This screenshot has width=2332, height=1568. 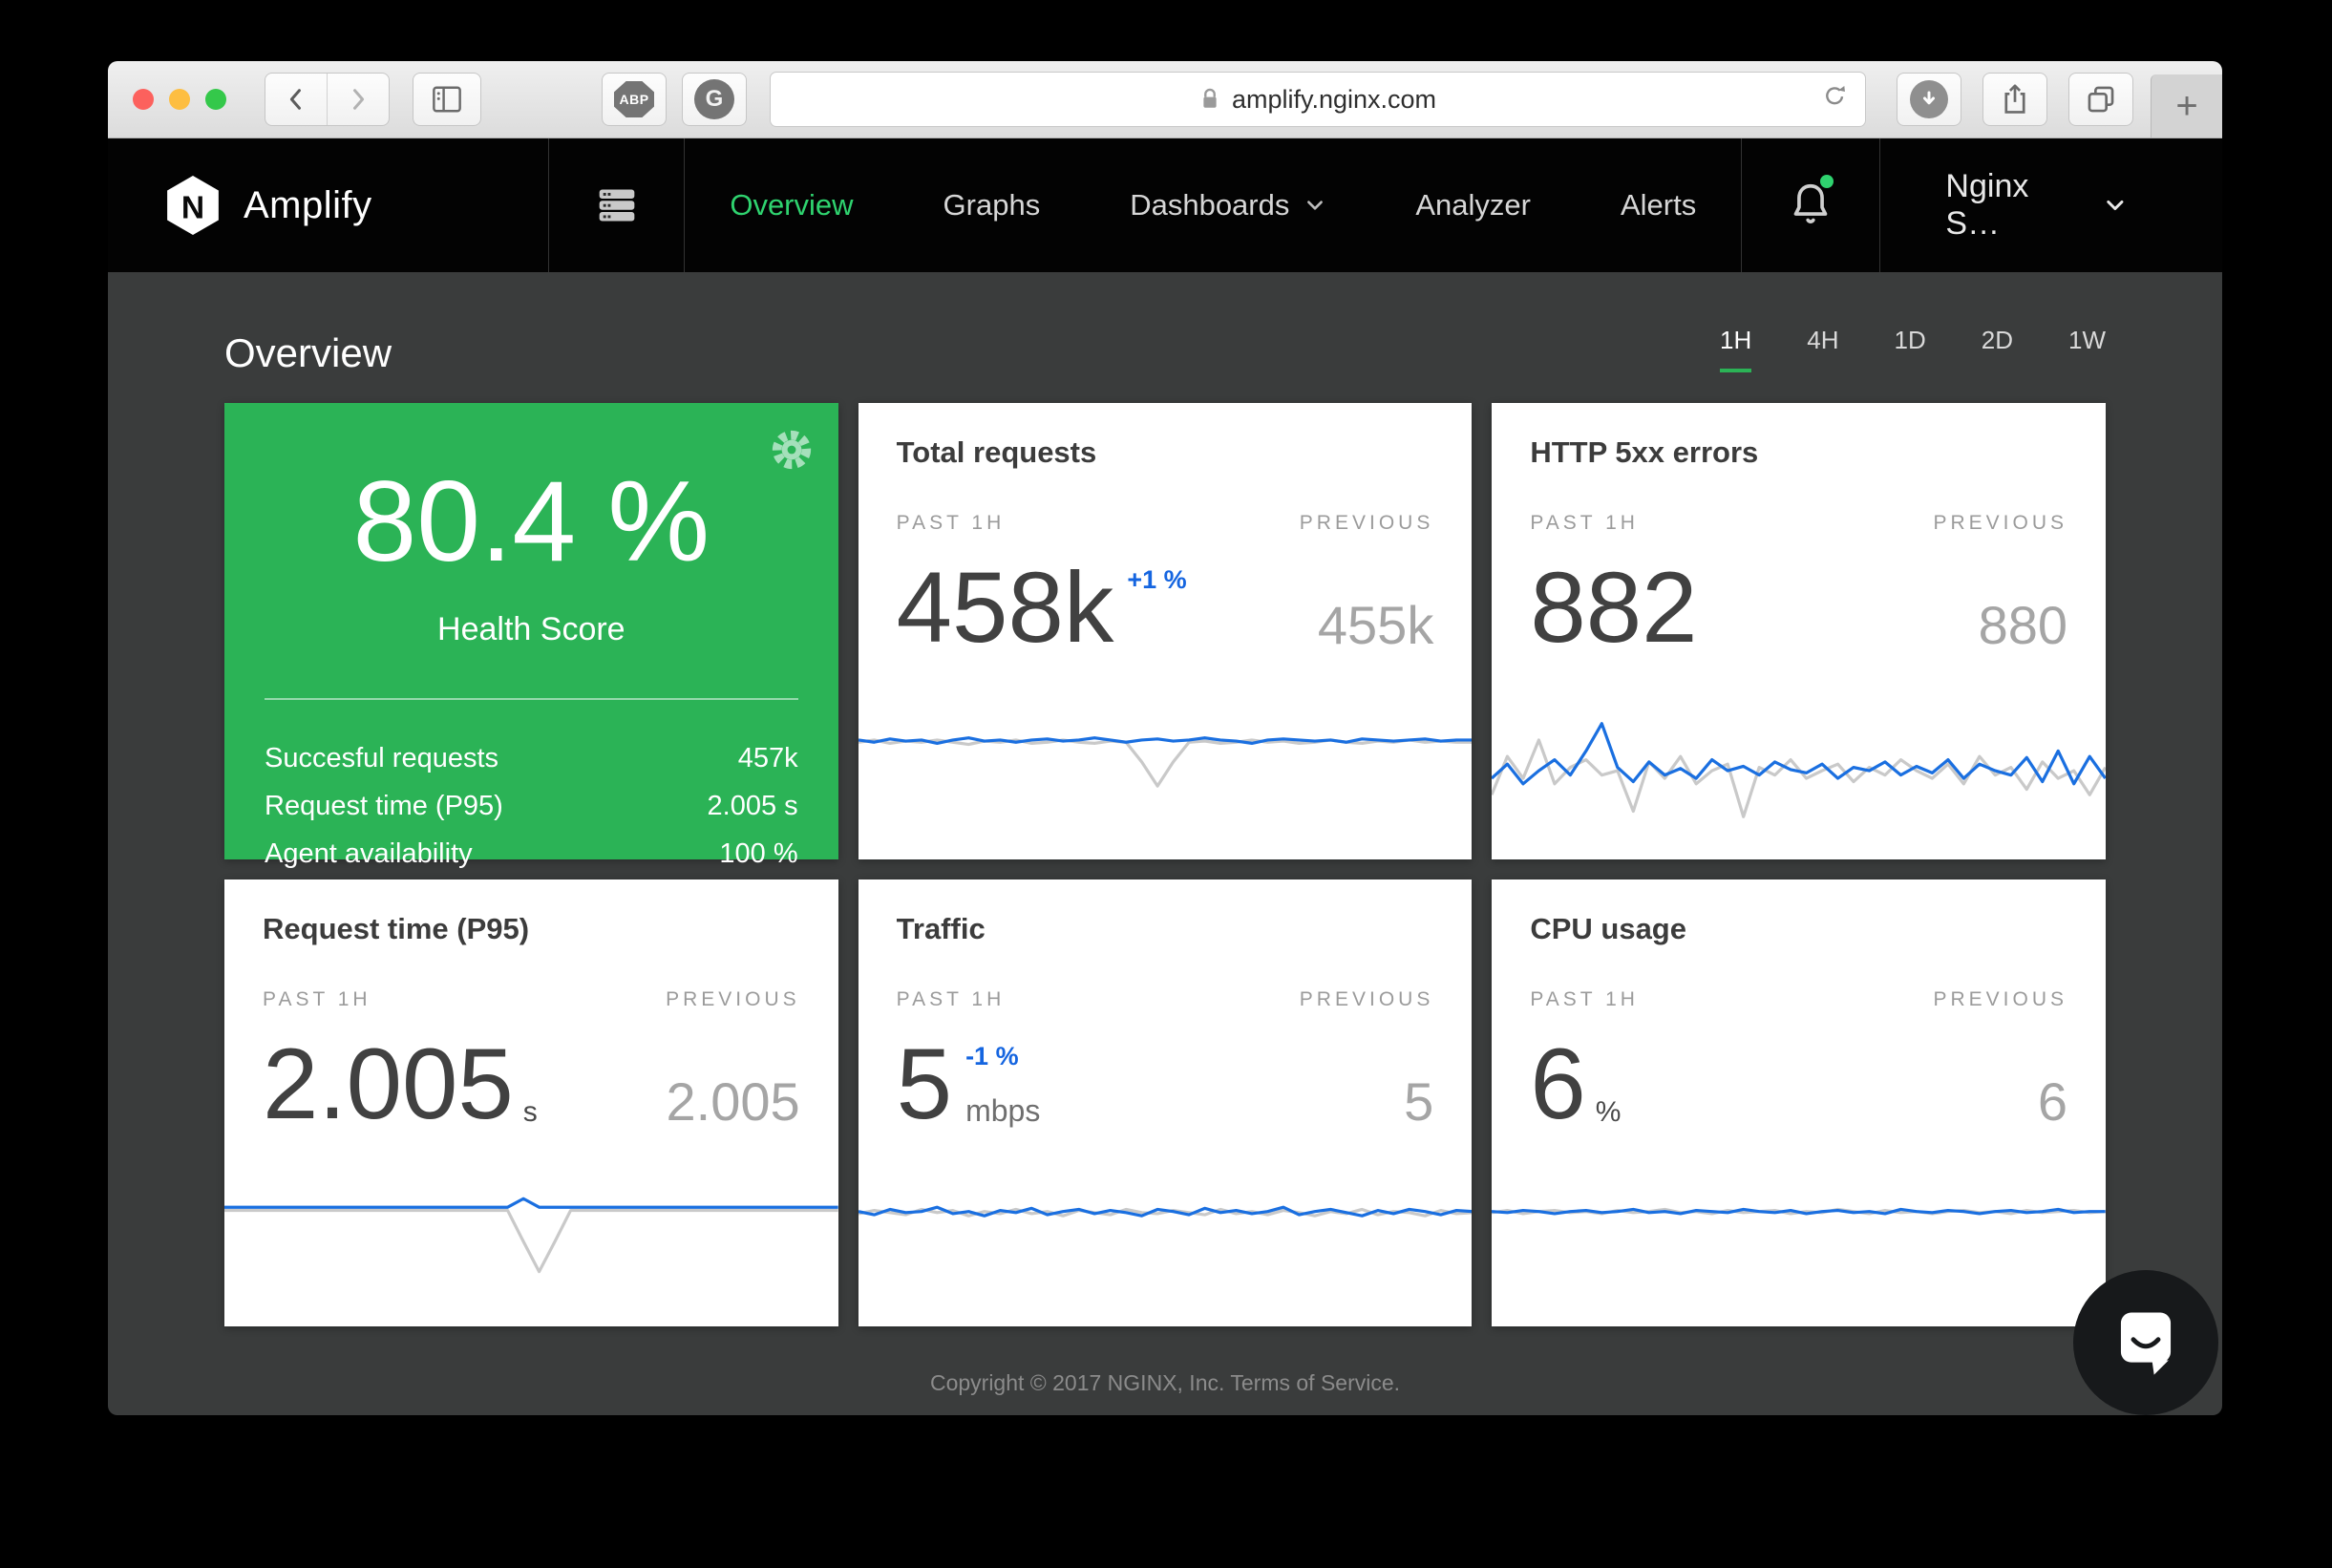 I want to click on health-row: Request time (P95) 2.005 s, so click(x=532, y=806).